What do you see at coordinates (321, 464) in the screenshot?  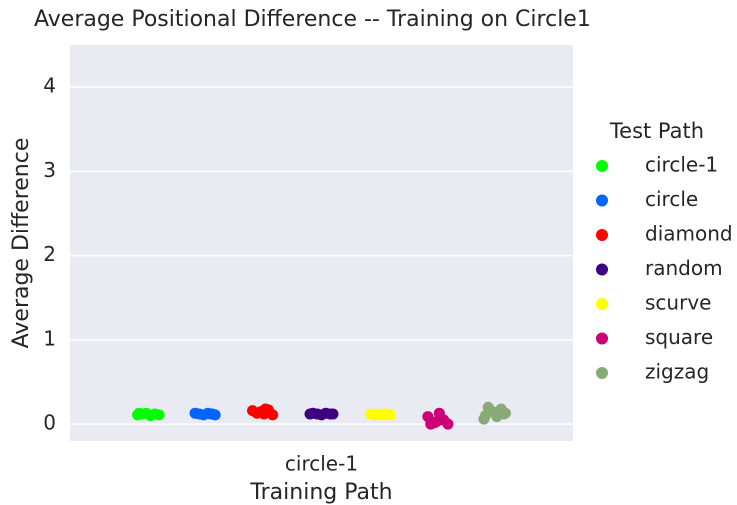 I see `x-tick-label: circle-1` at bounding box center [321, 464].